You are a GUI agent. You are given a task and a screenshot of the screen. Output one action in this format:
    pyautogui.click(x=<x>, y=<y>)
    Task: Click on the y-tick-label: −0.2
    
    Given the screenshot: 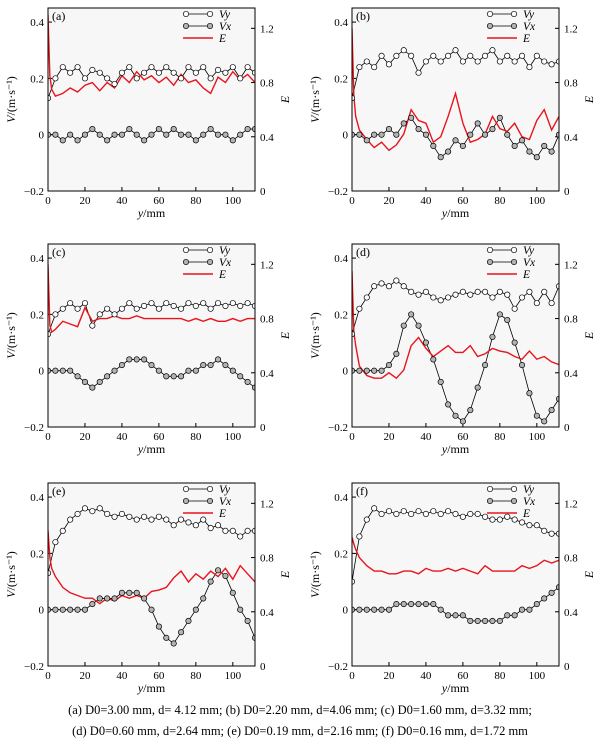 What is the action you would take?
    pyautogui.click(x=338, y=667)
    